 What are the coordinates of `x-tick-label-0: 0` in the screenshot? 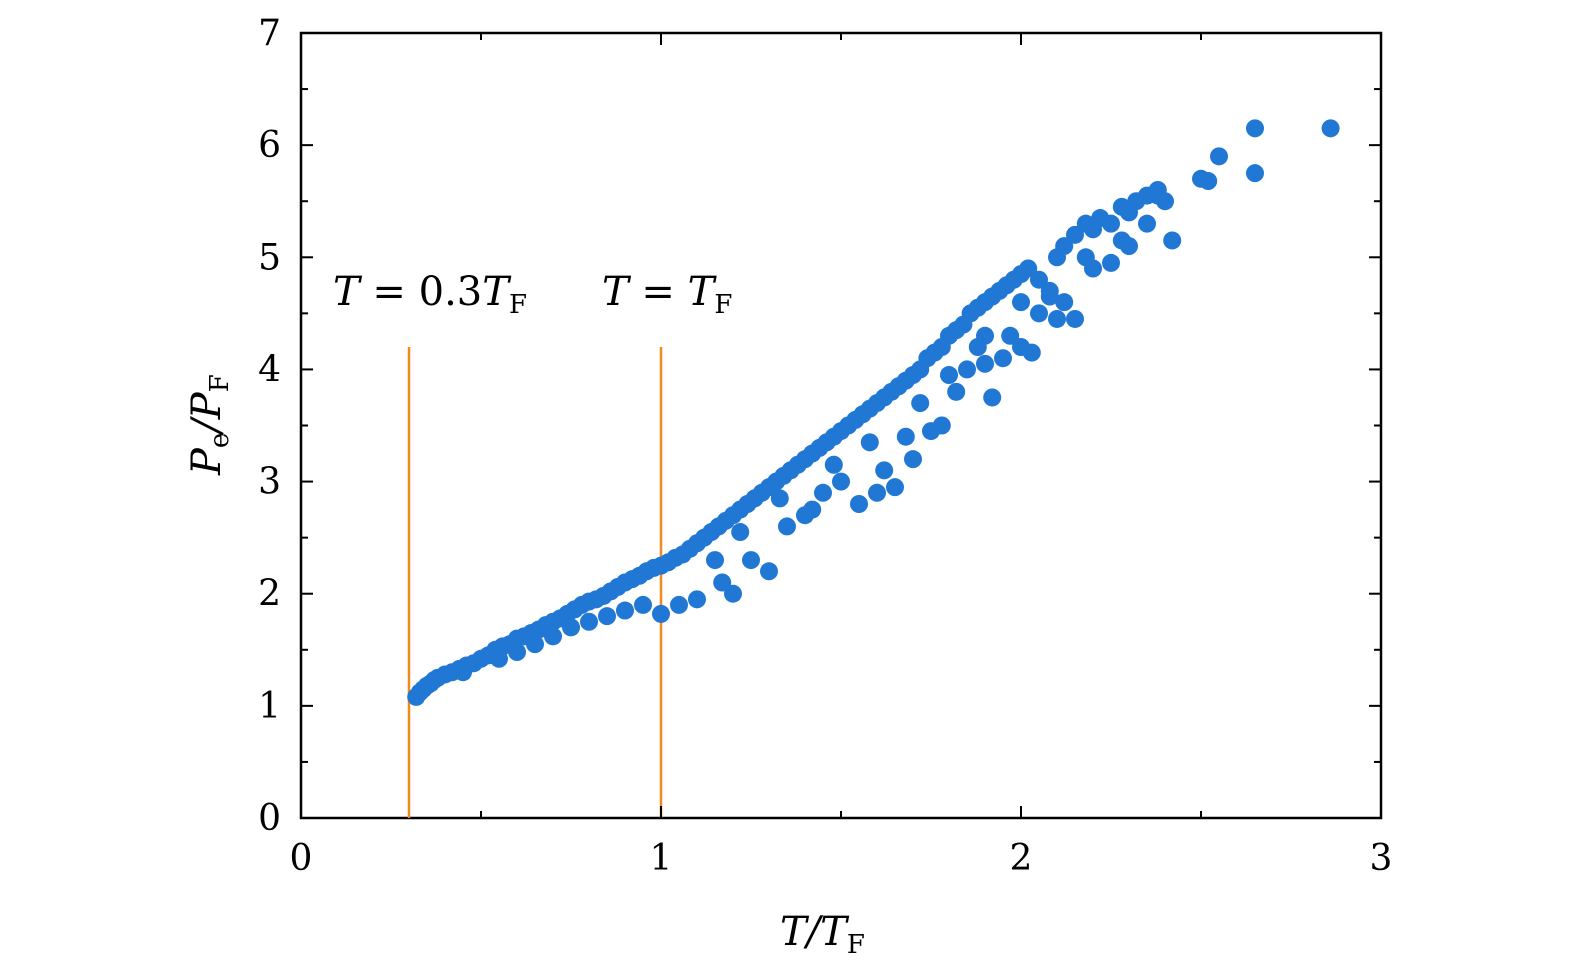 It's located at (301, 858).